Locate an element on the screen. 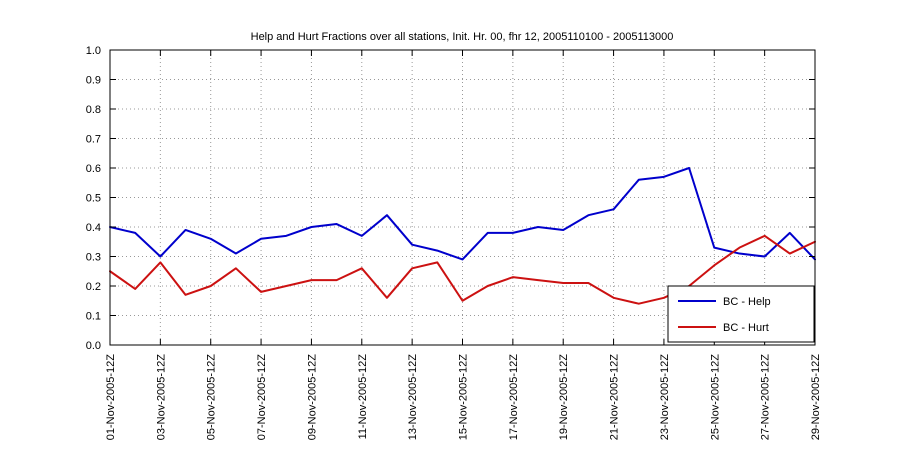 This screenshot has width=900, height=455. x-tick-label: 25-Nov-2005-12Z is located at coordinates (715, 397).